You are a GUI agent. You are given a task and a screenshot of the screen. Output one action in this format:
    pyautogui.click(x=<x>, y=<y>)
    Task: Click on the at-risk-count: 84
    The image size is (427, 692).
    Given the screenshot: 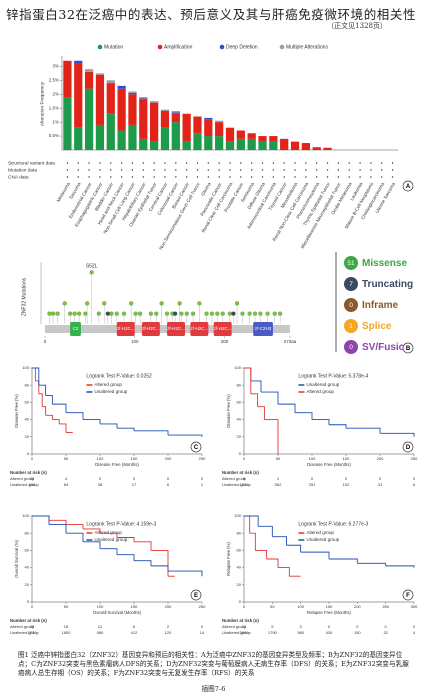 What is the action you would take?
    pyautogui.click(x=66, y=484)
    